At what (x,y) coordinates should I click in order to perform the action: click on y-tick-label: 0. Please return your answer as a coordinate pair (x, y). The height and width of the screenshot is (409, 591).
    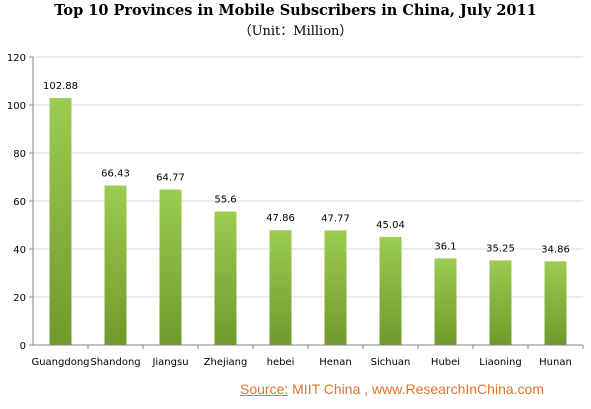
    Looking at the image, I should click on (23, 346).